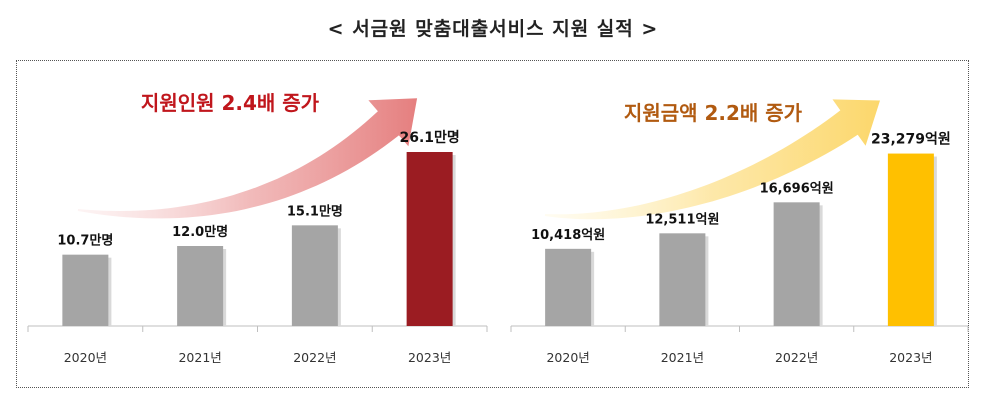 The height and width of the screenshot is (403, 986). Describe the element at coordinates (568, 287) in the screenshot. I see `right-bar-2020년` at that location.